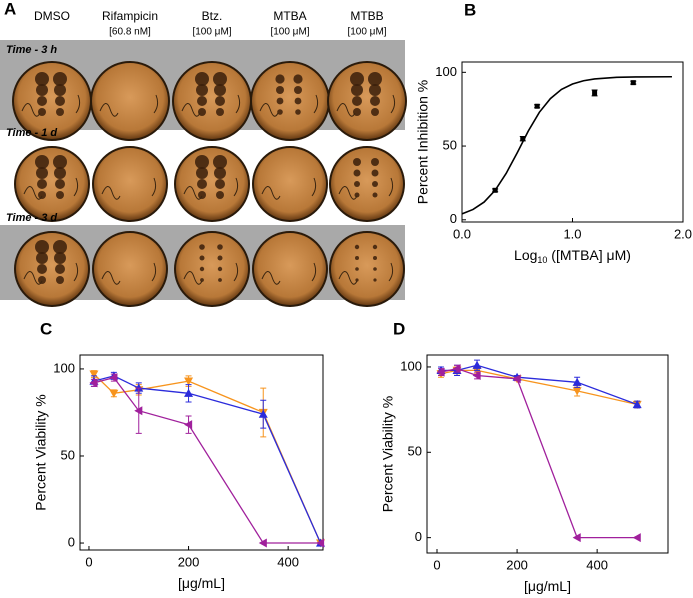 Image resolution: width=693 pixels, height=598 pixels. What do you see at coordinates (525, 255) in the screenshot?
I see `x-axis-label-part: Log` at bounding box center [525, 255].